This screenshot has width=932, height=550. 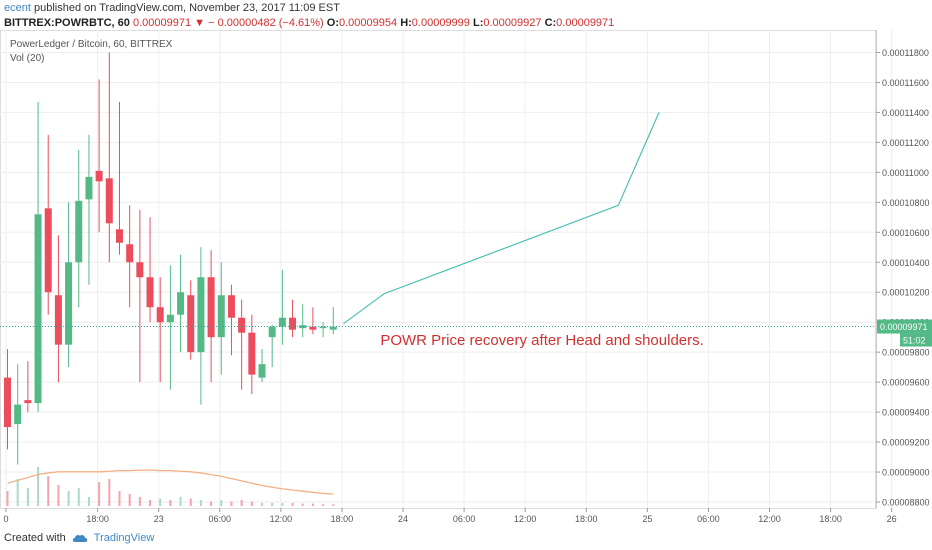 I want to click on y-tick-label: 0.00010600, so click(x=906, y=233).